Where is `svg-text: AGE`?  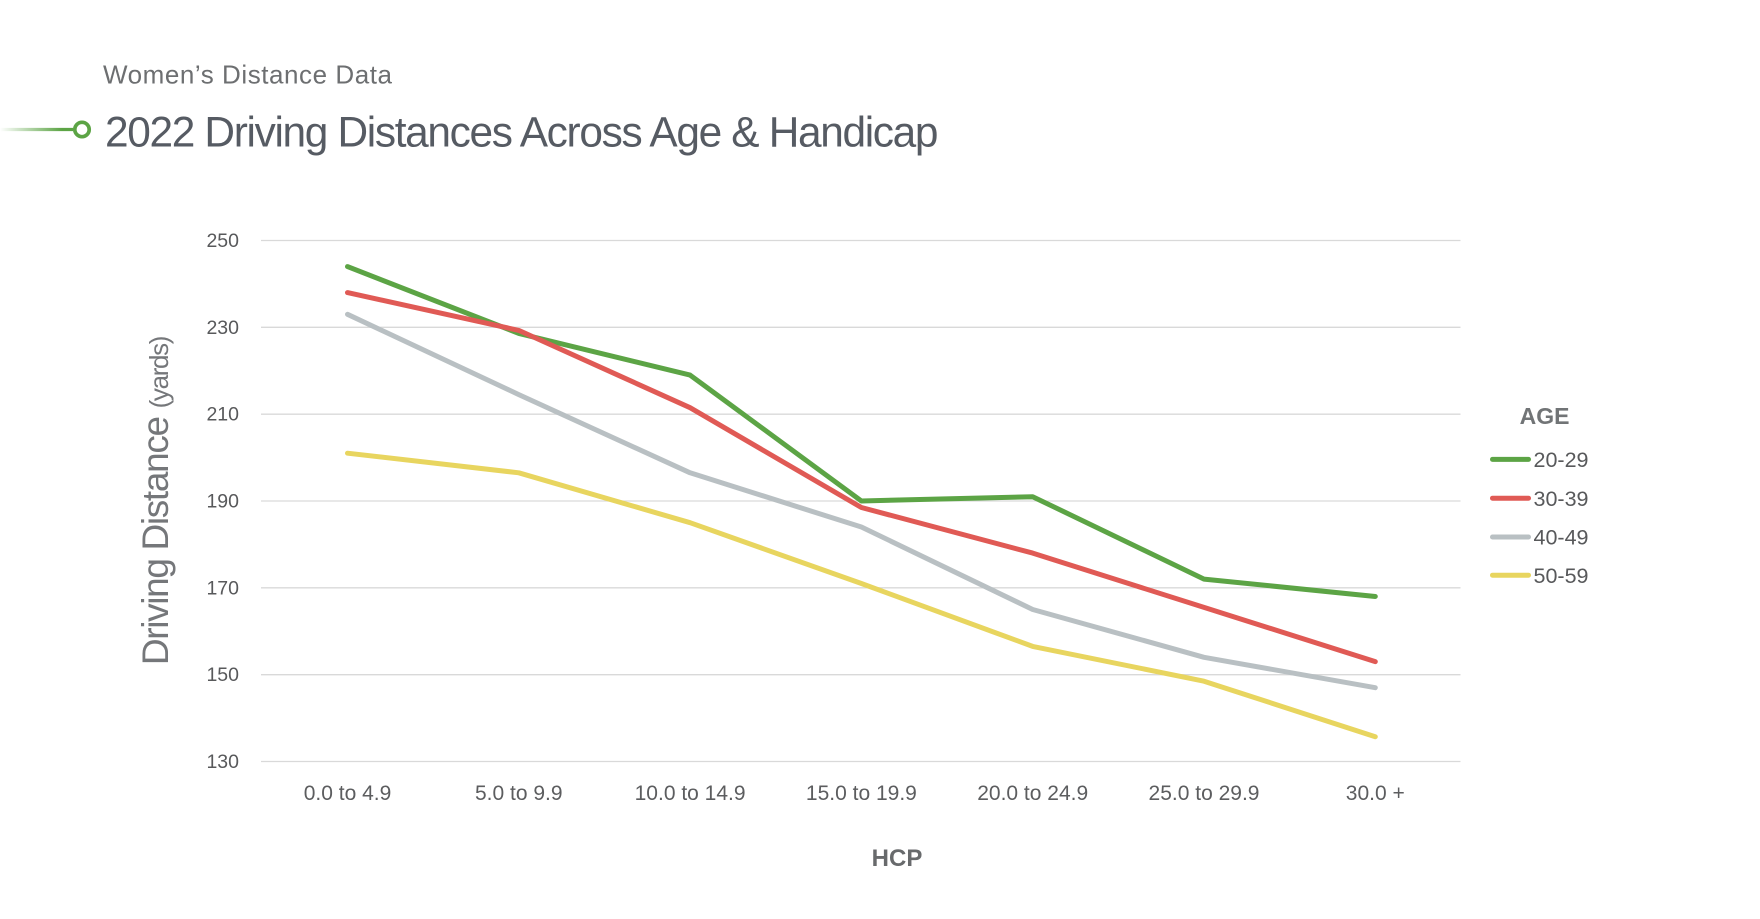
svg-text: AGE is located at coordinates (1545, 416).